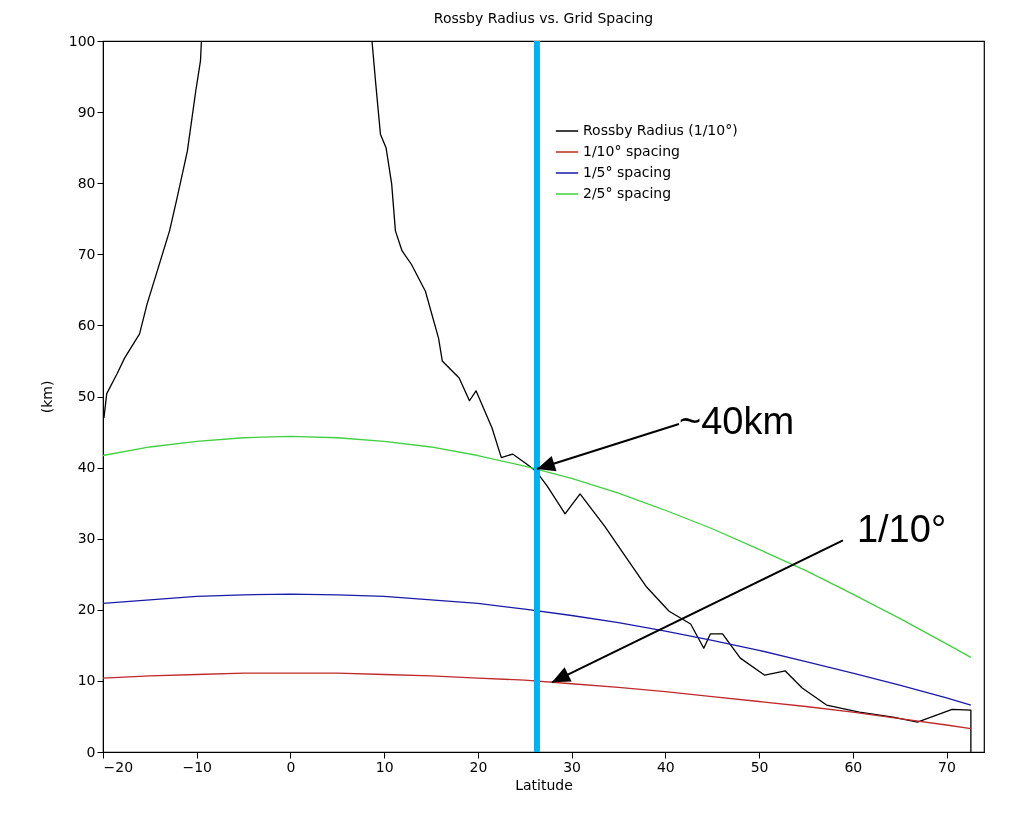  Describe the element at coordinates (86, 396) in the screenshot. I see `y-tick-label: 50` at that location.